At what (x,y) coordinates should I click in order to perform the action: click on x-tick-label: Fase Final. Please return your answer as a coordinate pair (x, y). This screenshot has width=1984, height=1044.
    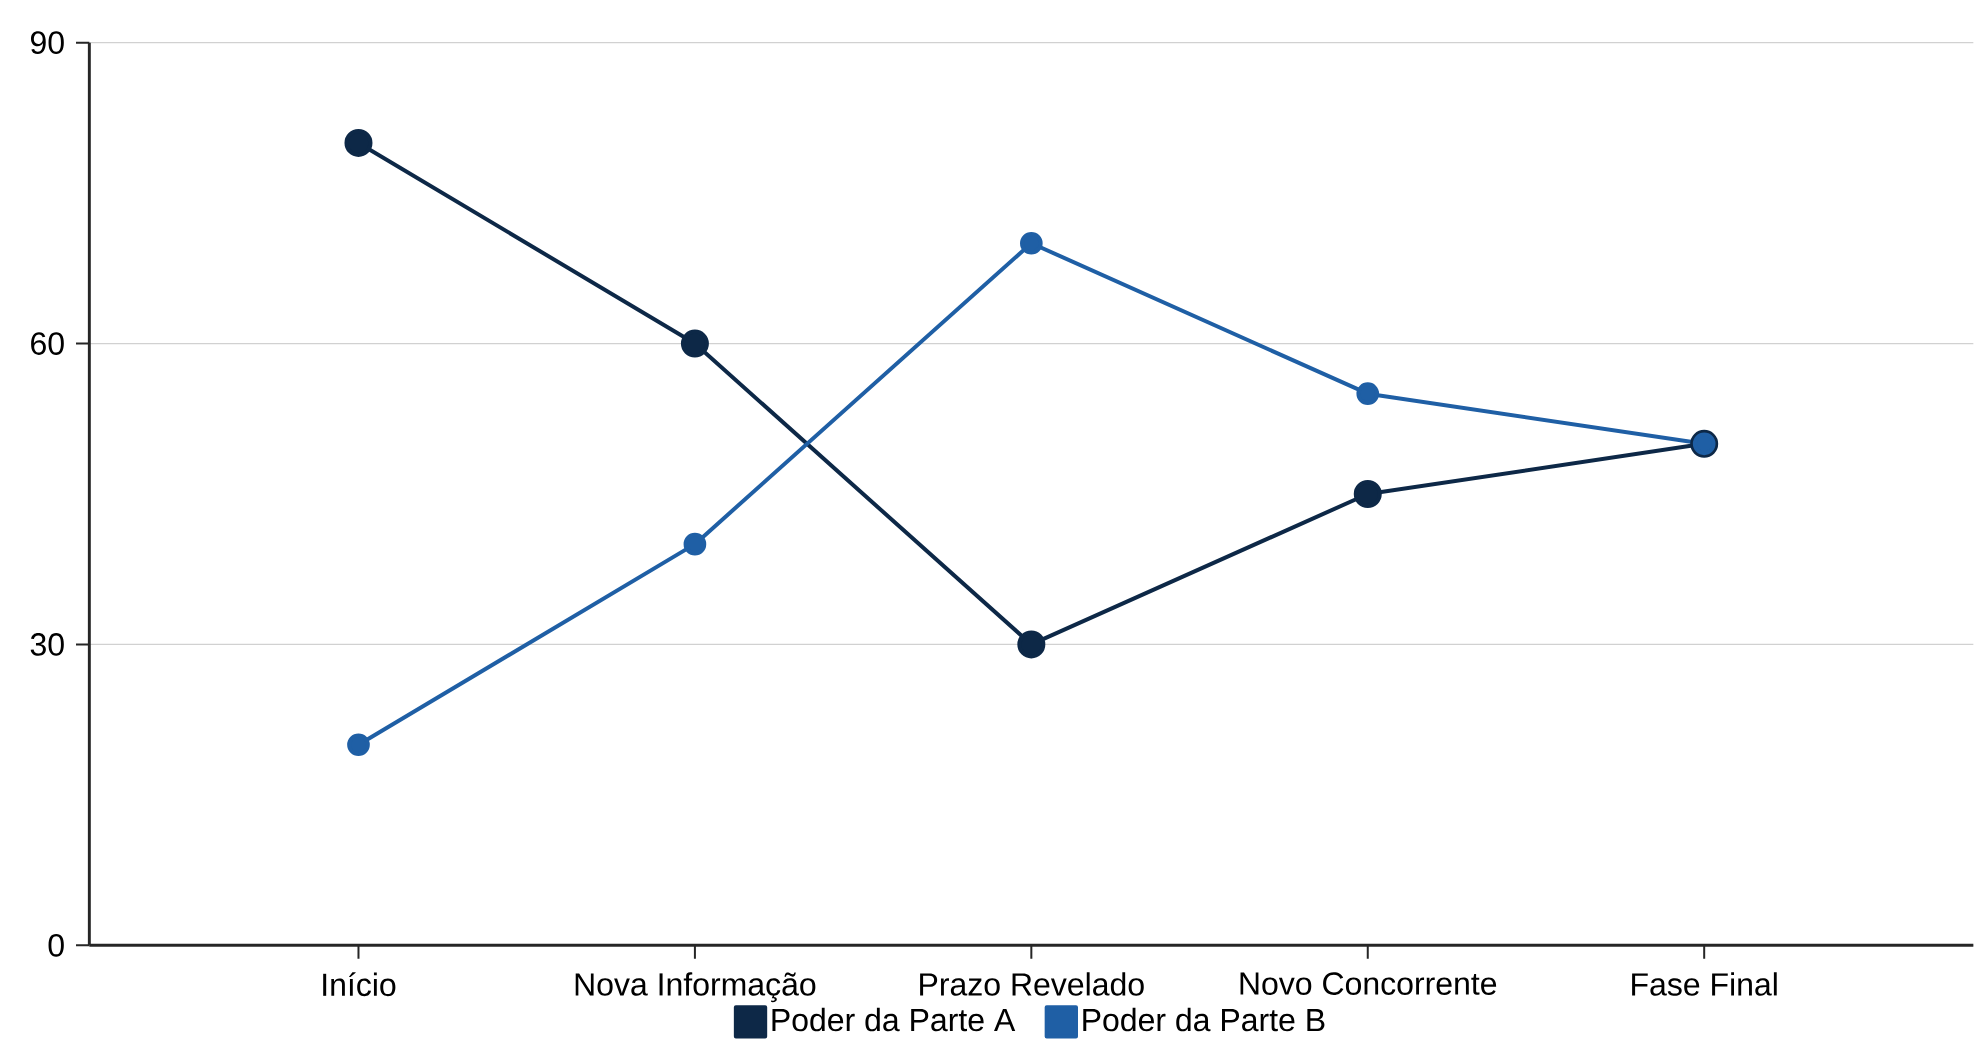
    Looking at the image, I should click on (1704, 984).